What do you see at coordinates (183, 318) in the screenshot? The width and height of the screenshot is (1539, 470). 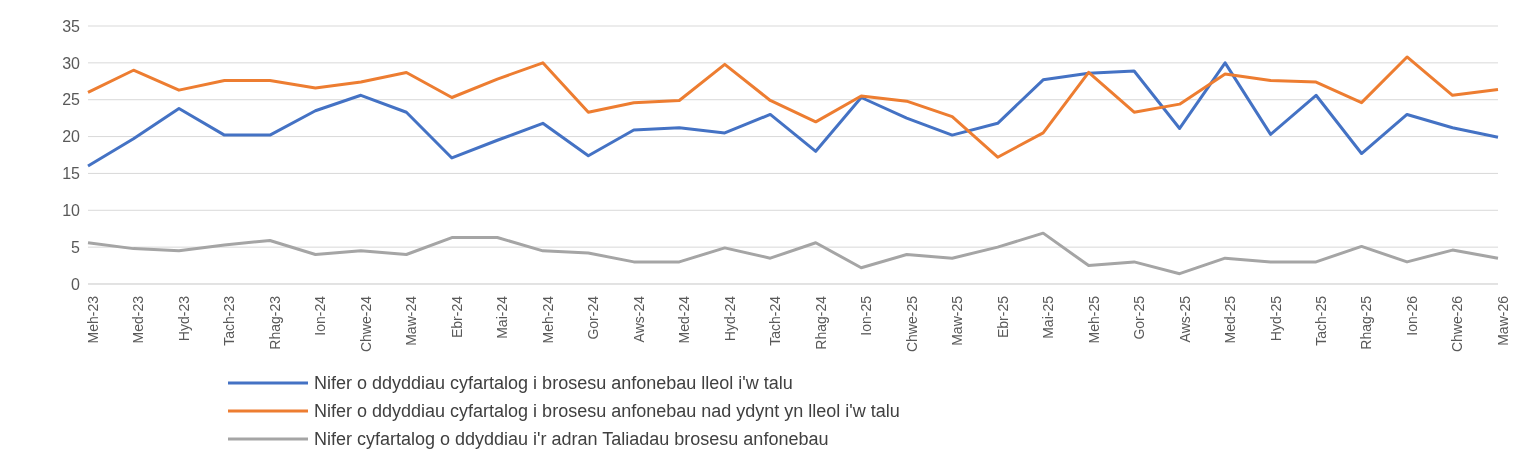 I see `x-tick-label: Hyd-23` at bounding box center [183, 318].